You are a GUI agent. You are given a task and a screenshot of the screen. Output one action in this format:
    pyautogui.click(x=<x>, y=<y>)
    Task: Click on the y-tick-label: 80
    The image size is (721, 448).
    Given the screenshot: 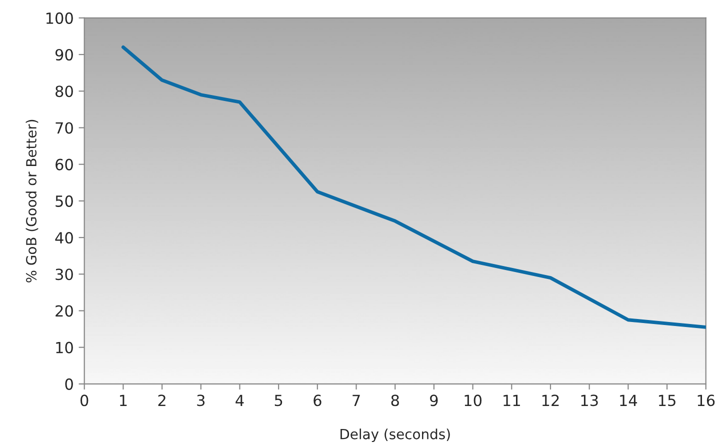 What is the action you would take?
    pyautogui.click(x=64, y=92)
    